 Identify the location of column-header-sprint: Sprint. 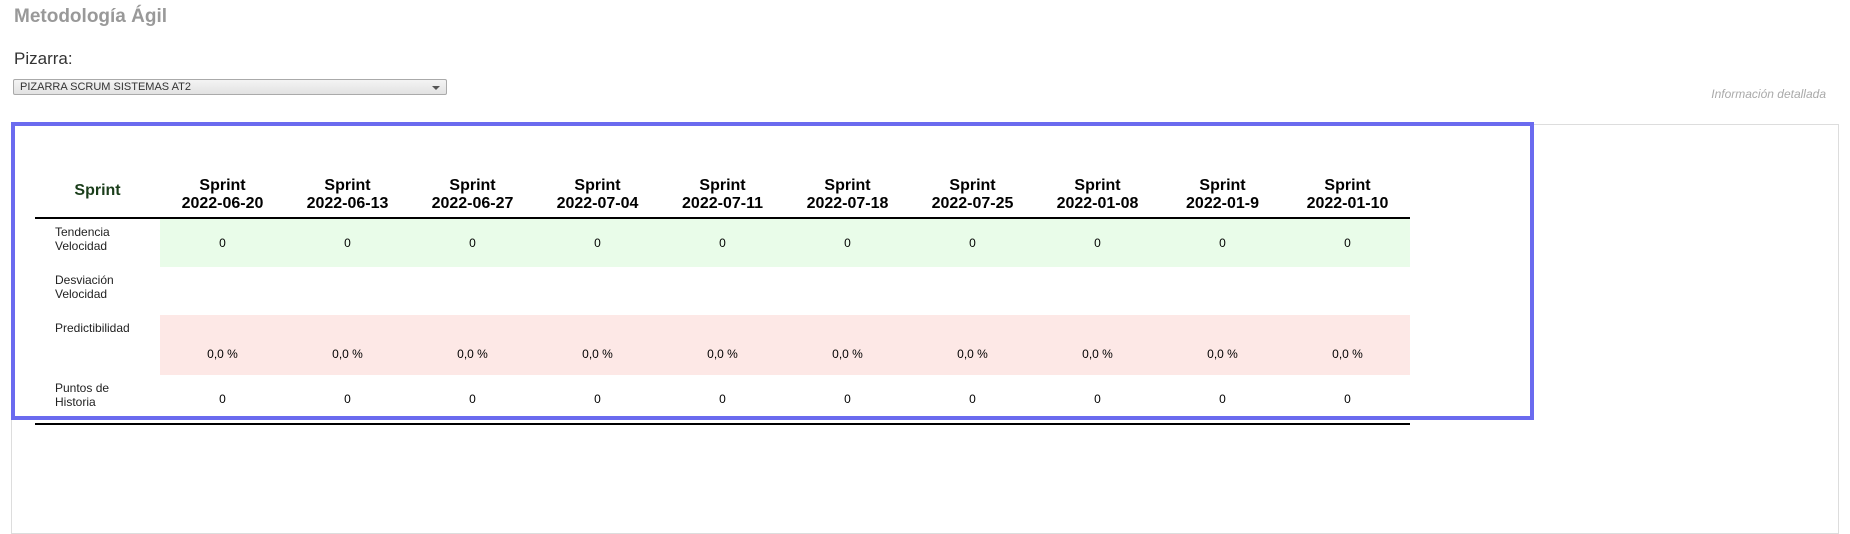
(97, 189).